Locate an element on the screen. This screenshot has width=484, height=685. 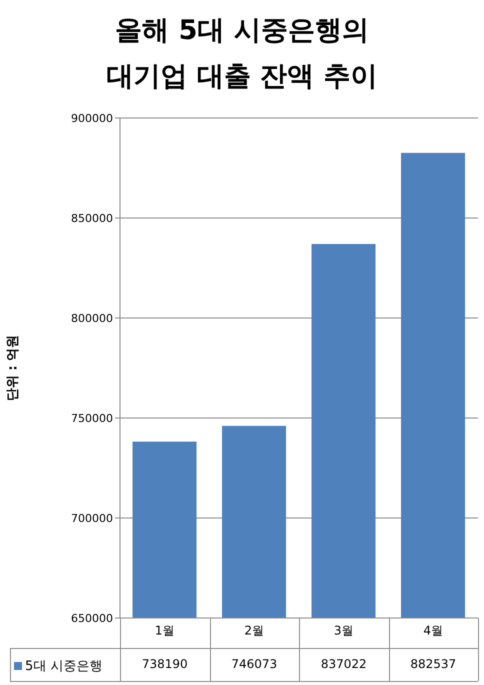
x-tick-label: 2월 is located at coordinates (254, 631).